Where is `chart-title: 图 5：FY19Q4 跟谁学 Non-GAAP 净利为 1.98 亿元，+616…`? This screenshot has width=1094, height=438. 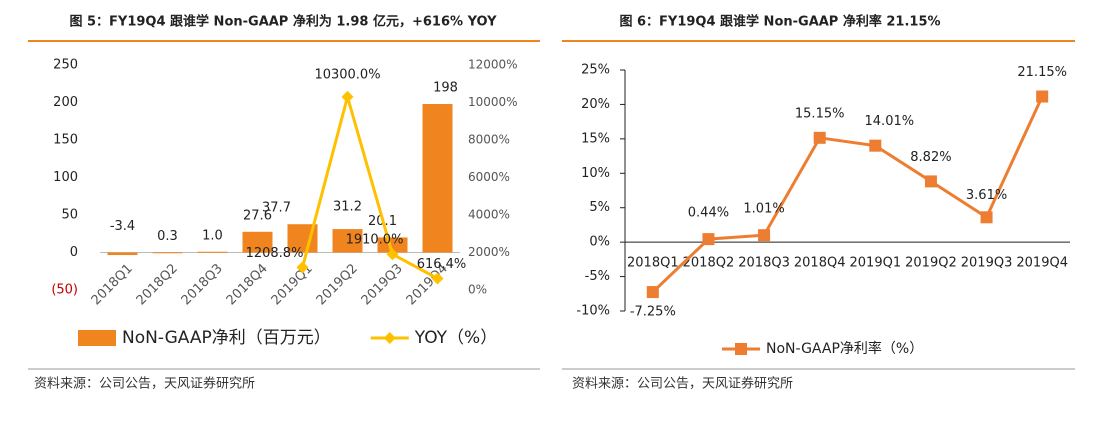 chart-title: 图 5：FY19Q4 跟谁学 Non-GAAP 净利为 1.98 亿元，+616… is located at coordinates (283, 22).